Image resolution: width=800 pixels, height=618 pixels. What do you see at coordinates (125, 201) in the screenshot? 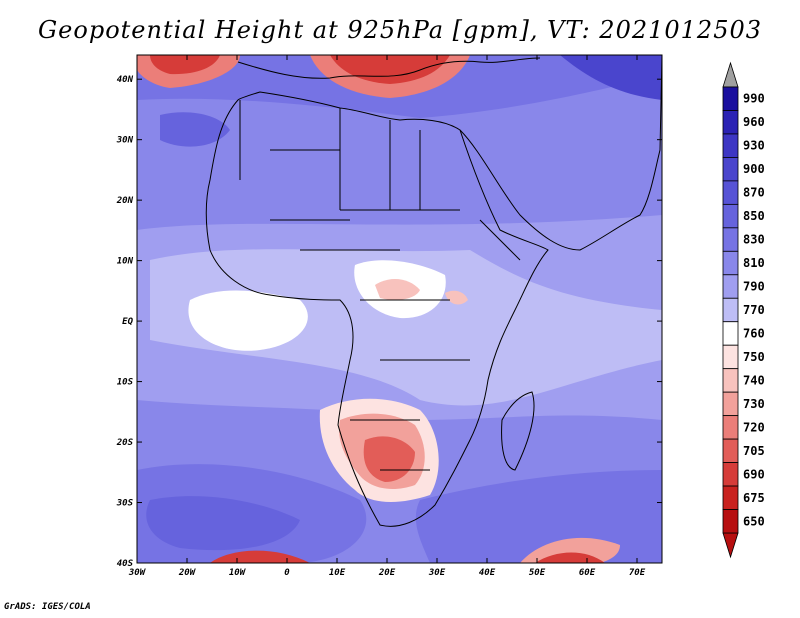
I see `lat-tick-label: 20N` at bounding box center [125, 201].